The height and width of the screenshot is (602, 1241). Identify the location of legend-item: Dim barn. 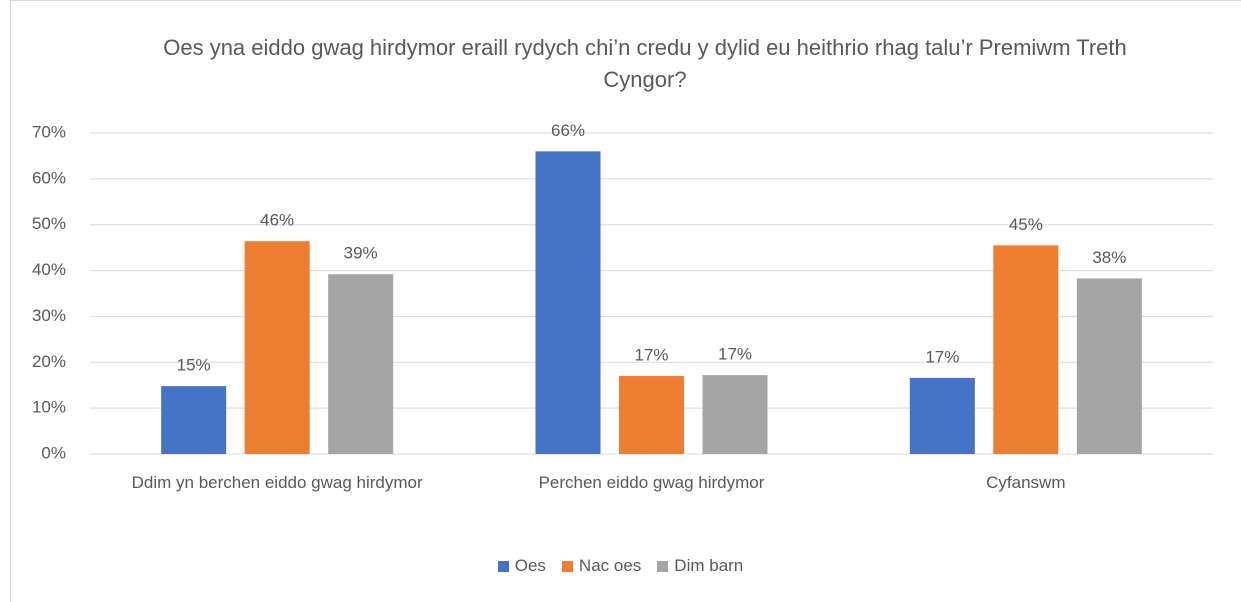
(700, 566).